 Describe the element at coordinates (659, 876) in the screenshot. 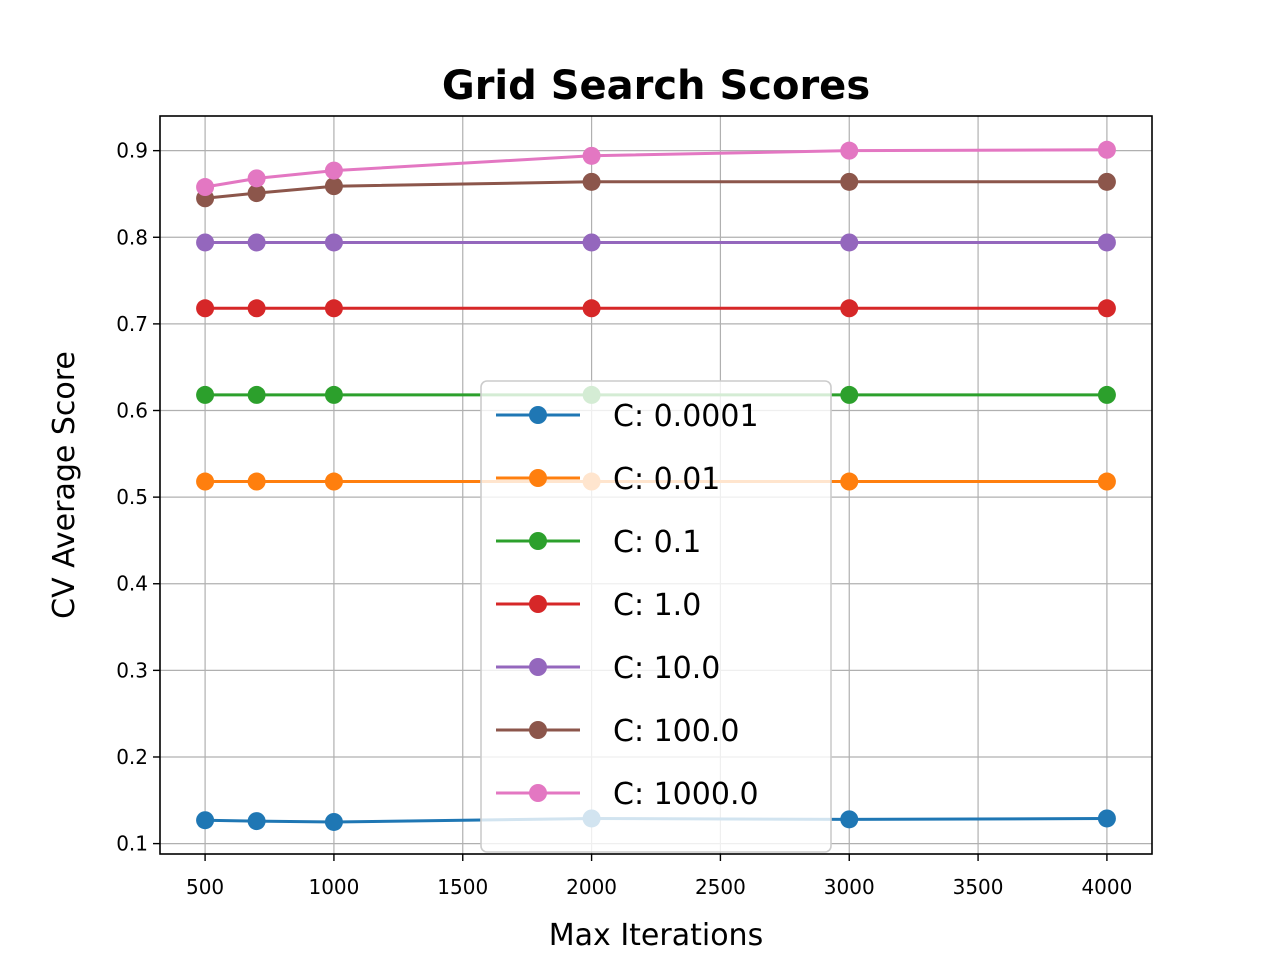

I see `x-axis: 500 1000 1500 2000 2500 3000 3500 4000` at that location.